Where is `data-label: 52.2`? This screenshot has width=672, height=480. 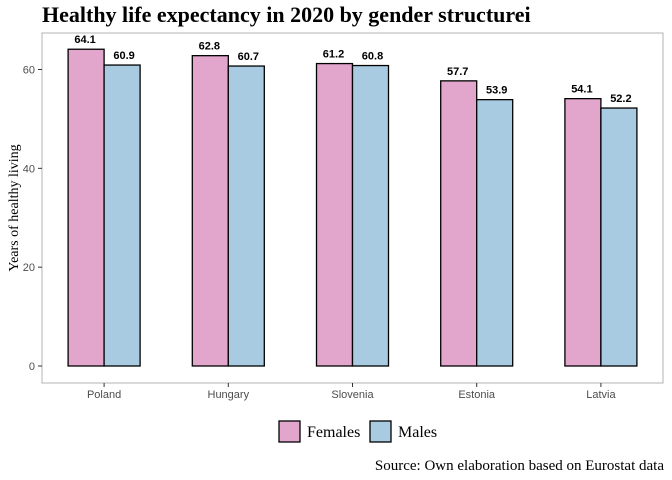 data-label: 52.2 is located at coordinates (620, 99).